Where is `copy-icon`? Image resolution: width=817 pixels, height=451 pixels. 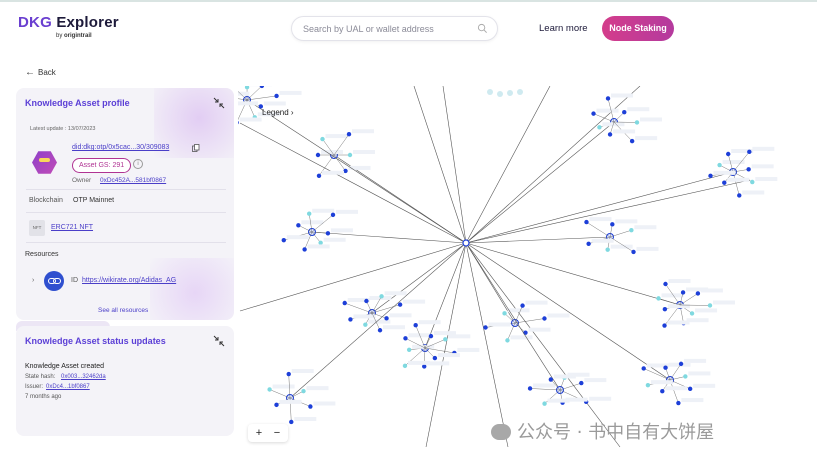 copy-icon is located at coordinates (196, 148).